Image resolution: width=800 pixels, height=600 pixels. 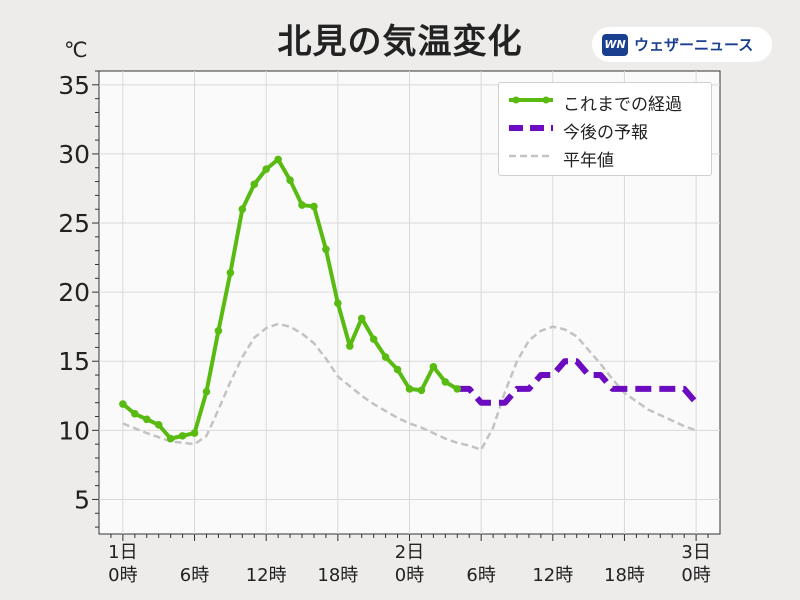 What do you see at coordinates (531, 128) in the screenshot?
I see `legend-forecast-swatch` at bounding box center [531, 128].